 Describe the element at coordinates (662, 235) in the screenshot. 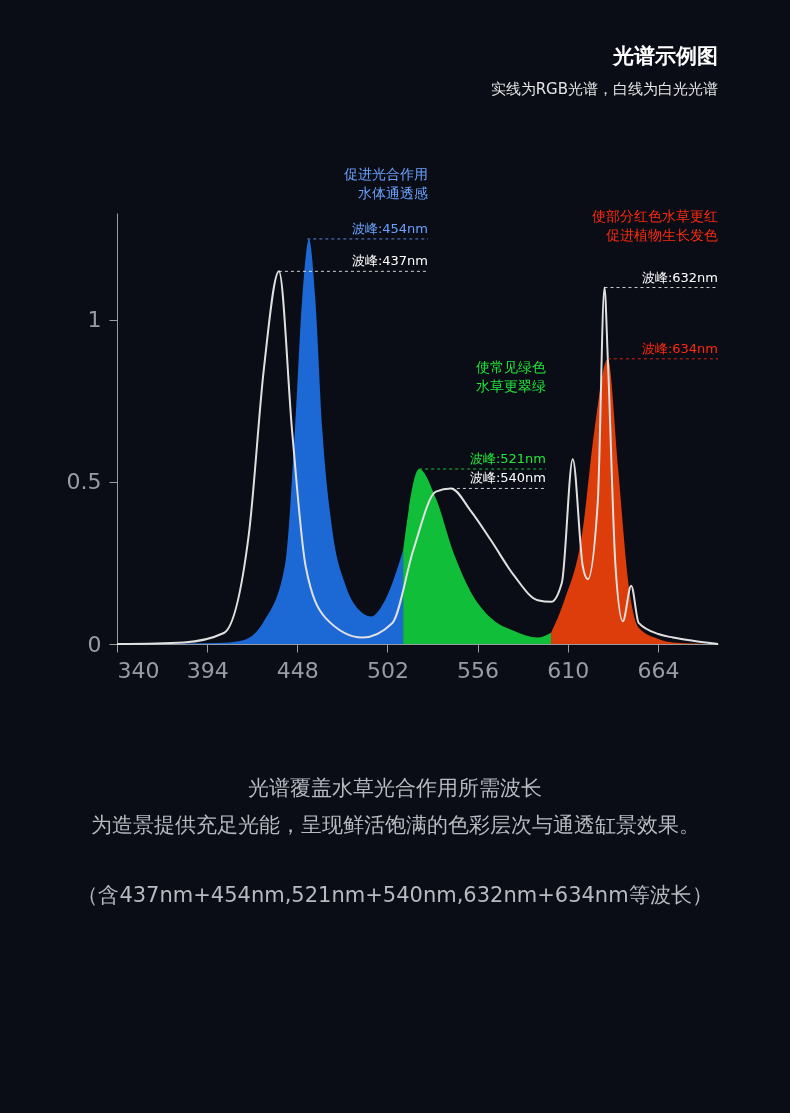

I see `annotation: 促进植物生长发色` at that location.